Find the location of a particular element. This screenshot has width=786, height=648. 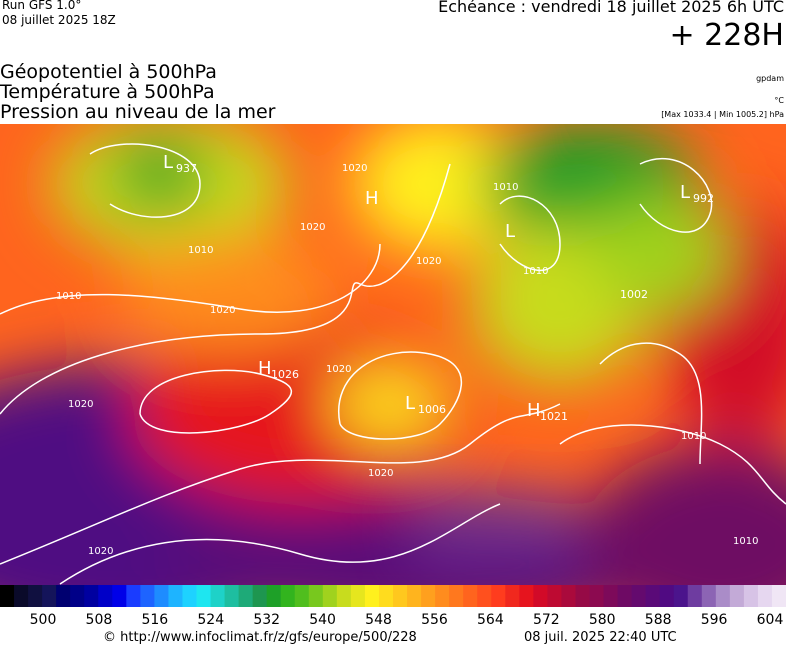

title-3: Pression au niveau de la mer is located at coordinates (138, 112).